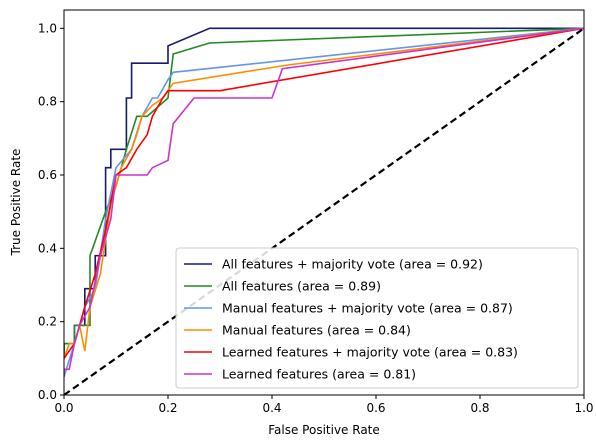  What do you see at coordinates (16, 203) in the screenshot?
I see `y-axis-label: True Positive Rate` at bounding box center [16, 203].